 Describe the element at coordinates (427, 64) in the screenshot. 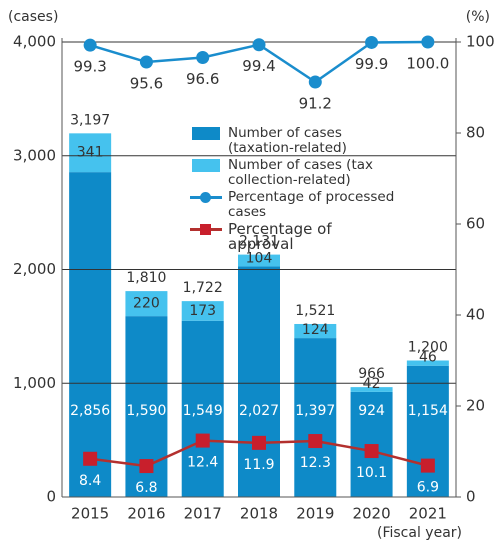

I see `line-label: 100.0` at that location.